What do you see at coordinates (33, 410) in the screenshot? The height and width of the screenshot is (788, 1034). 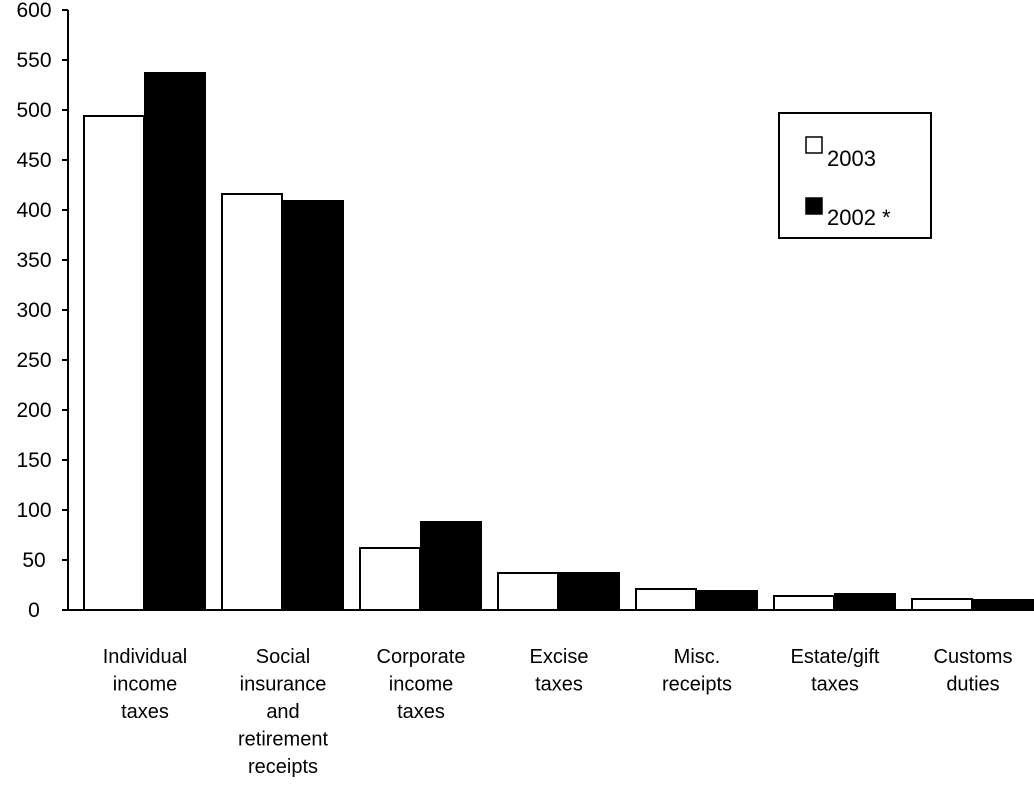 I see `y-tick-label: 200` at bounding box center [33, 410].